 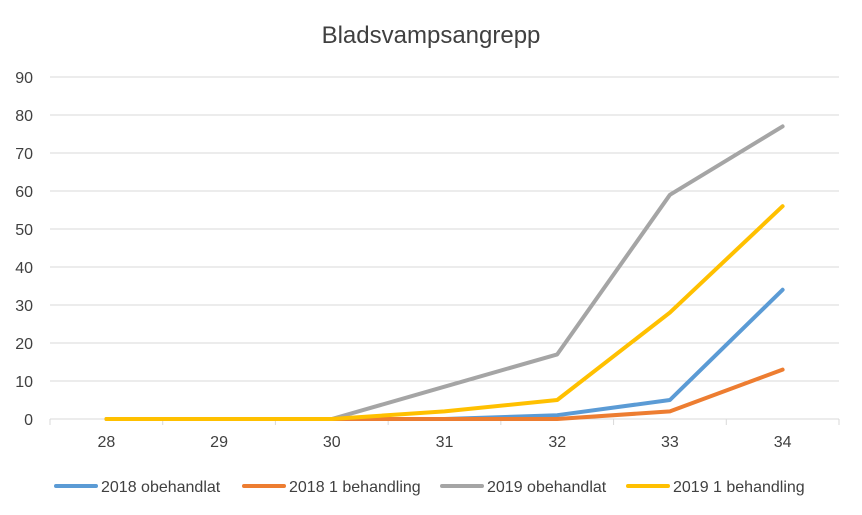 I want to click on legend-label: 2019 obehandlat, so click(x=547, y=487).